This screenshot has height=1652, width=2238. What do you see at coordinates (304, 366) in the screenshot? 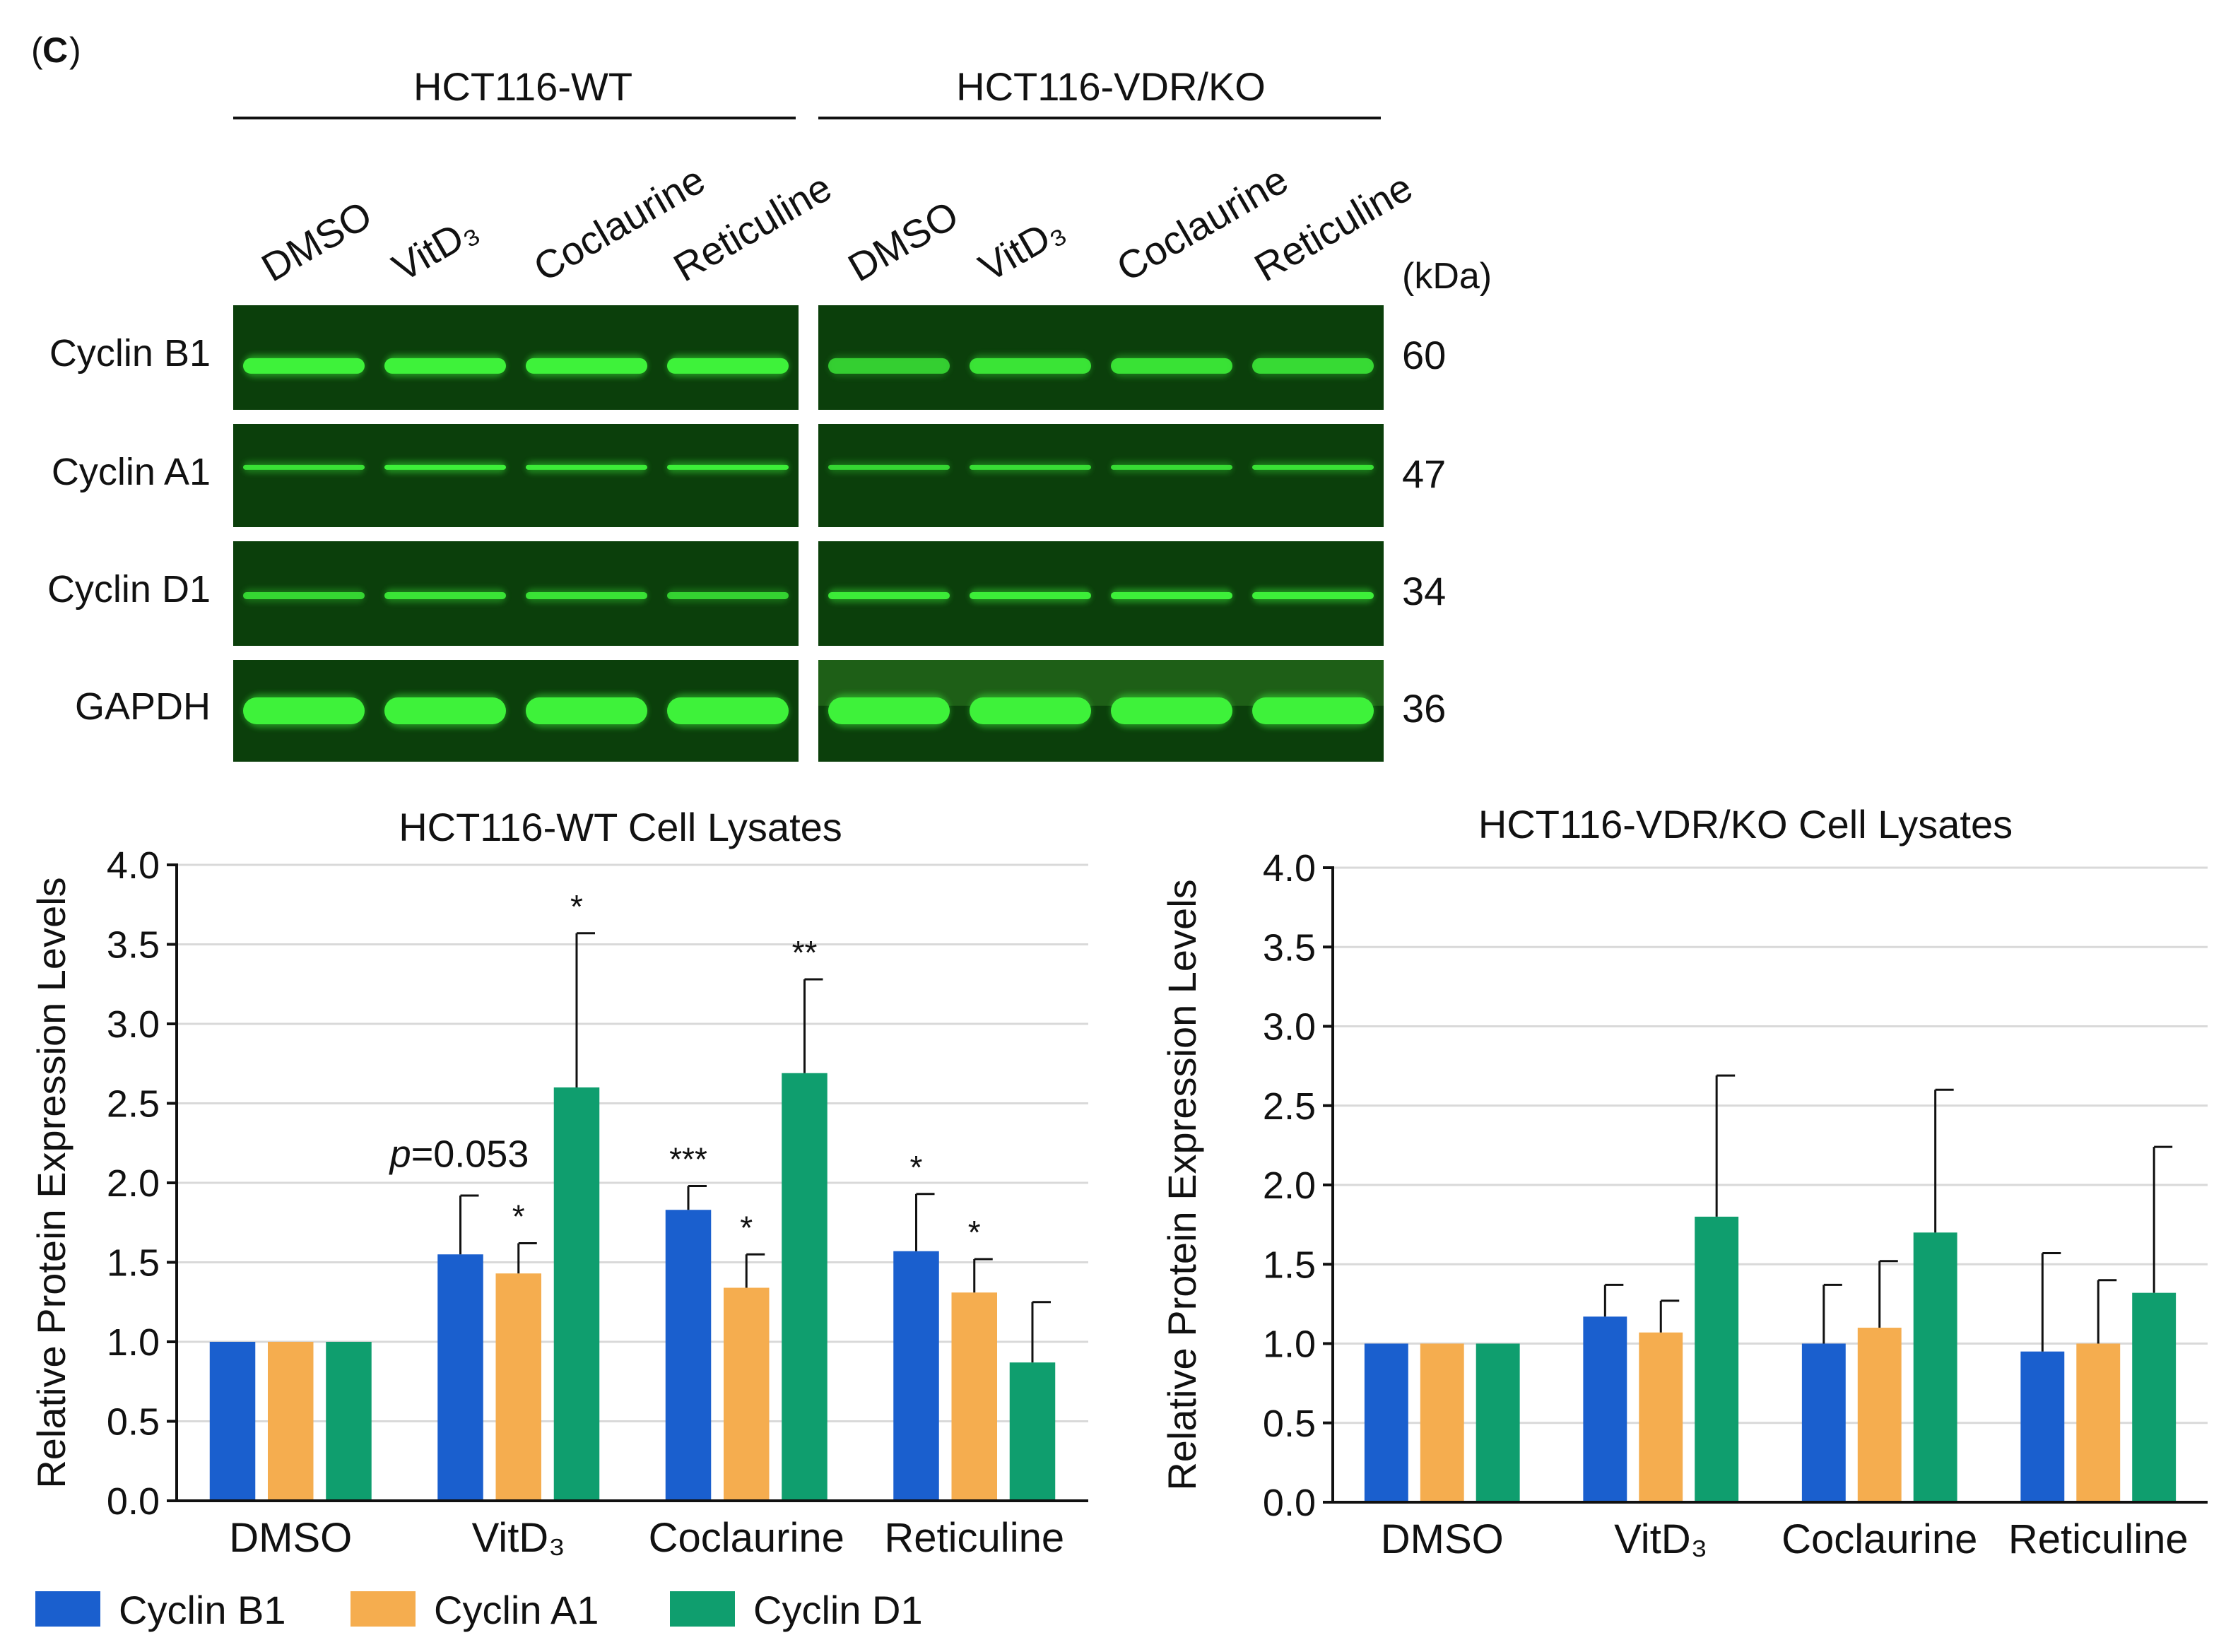
I see `blot-band-cyclin-b1-wt-dmso` at bounding box center [304, 366].